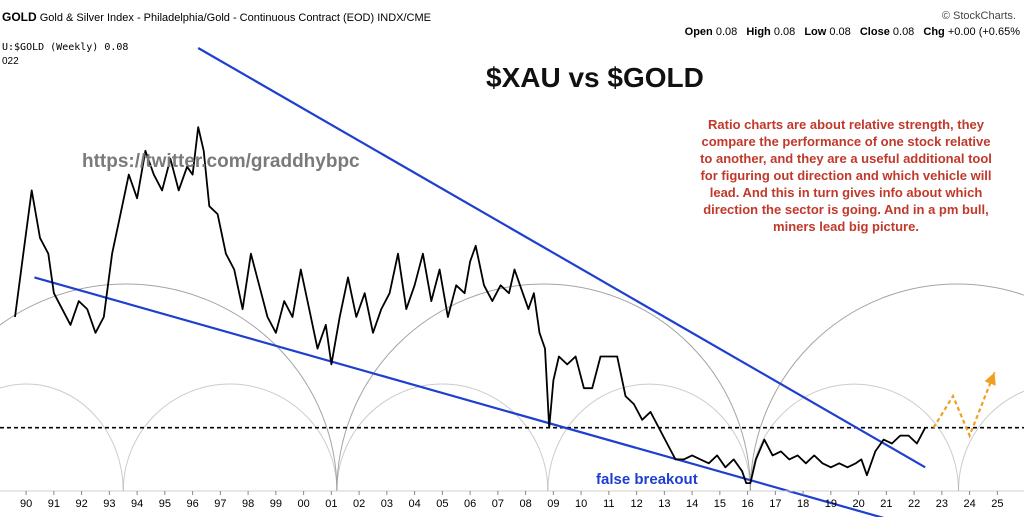 This screenshot has height=517, width=1024. What do you see at coordinates (54, 504) in the screenshot?
I see `x-tick-label: 91` at bounding box center [54, 504].